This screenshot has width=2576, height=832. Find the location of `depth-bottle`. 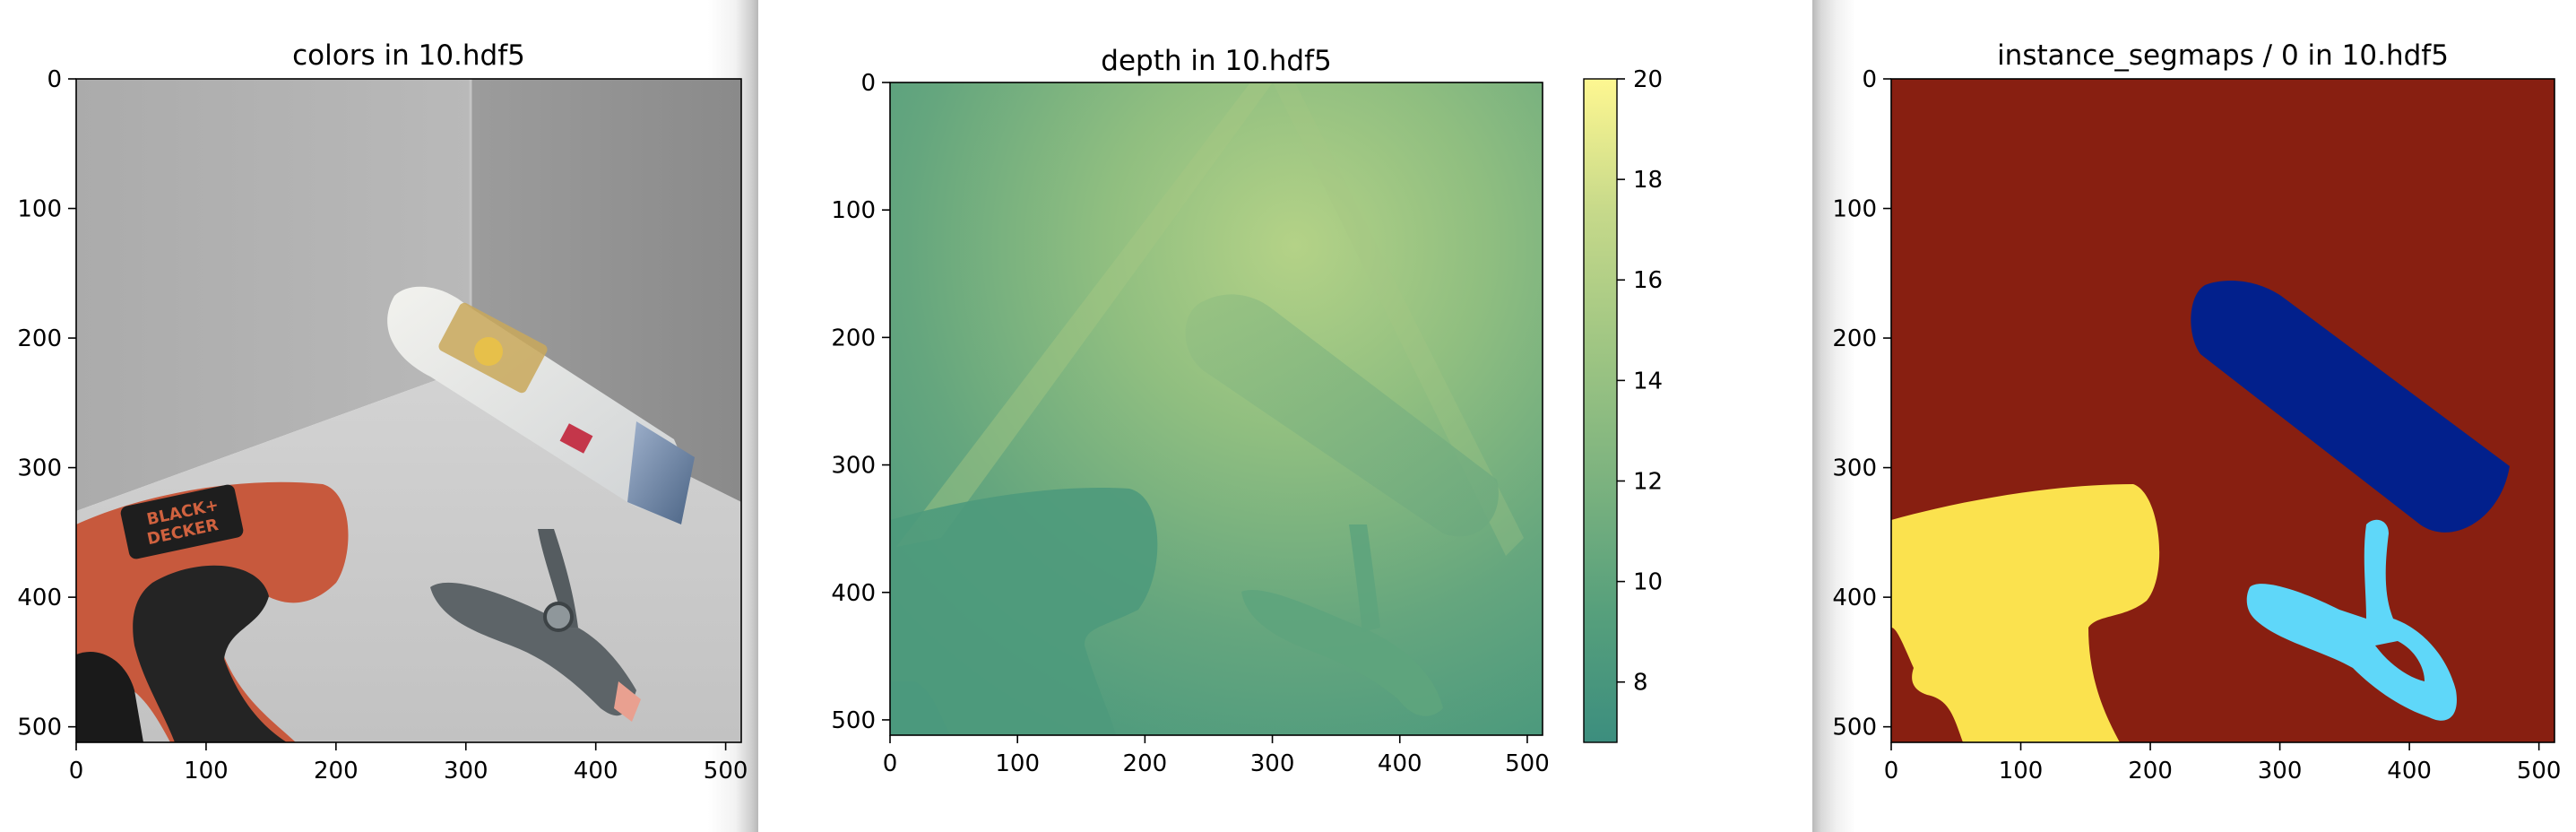

depth-bottle is located at coordinates (1342, 415).